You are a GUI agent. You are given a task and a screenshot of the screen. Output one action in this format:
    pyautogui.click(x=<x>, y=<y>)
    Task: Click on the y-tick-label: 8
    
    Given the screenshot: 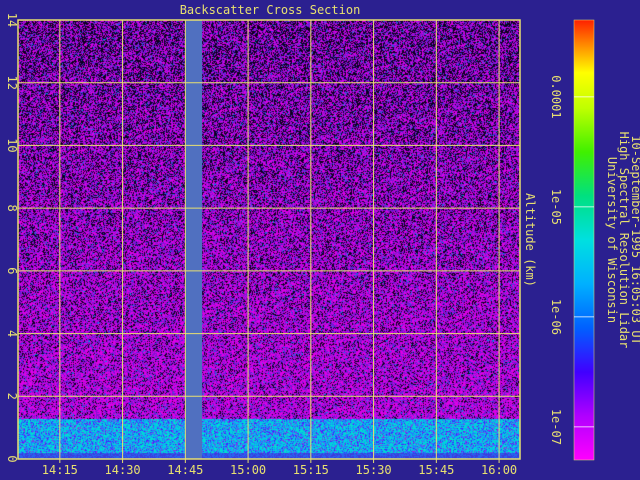 What is the action you would take?
    pyautogui.click(x=12, y=208)
    